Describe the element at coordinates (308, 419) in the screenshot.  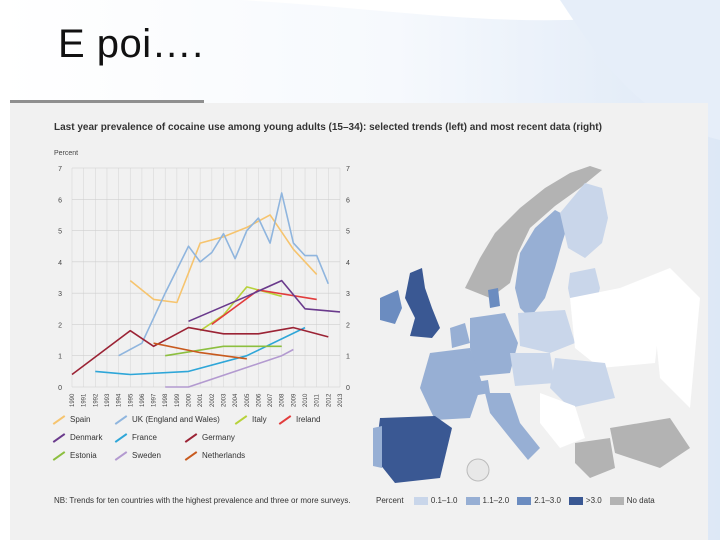
I see `legend-label: Ireland` at that location.